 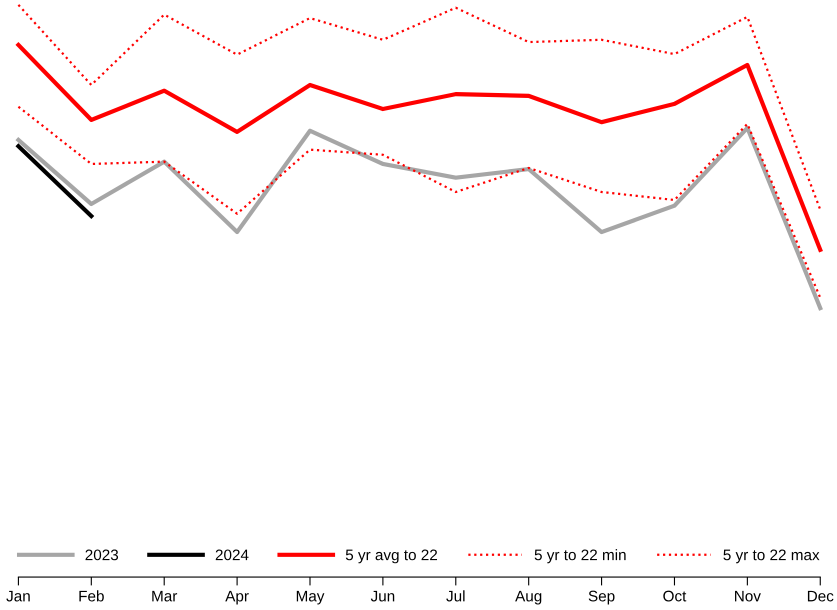 I want to click on legend-label: 5 yr to 22 max, so click(x=771, y=556).